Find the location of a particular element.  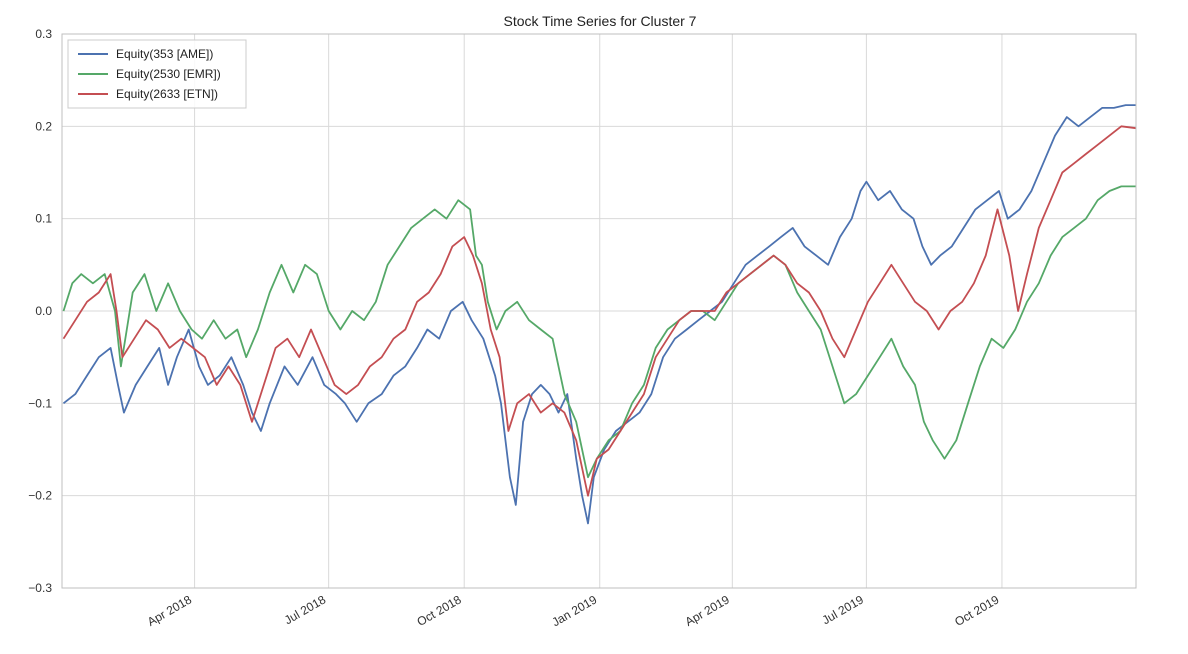

legend-label: Equity(2633 [ETN]) is located at coordinates (167, 94).